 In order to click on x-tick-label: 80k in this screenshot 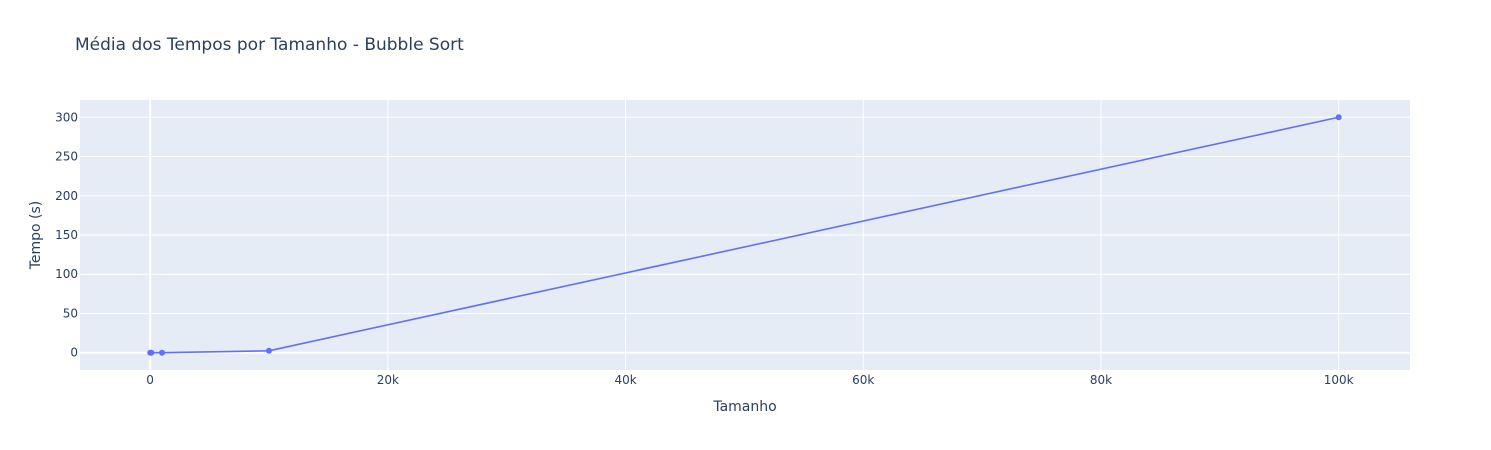, I will do `click(1101, 380)`.